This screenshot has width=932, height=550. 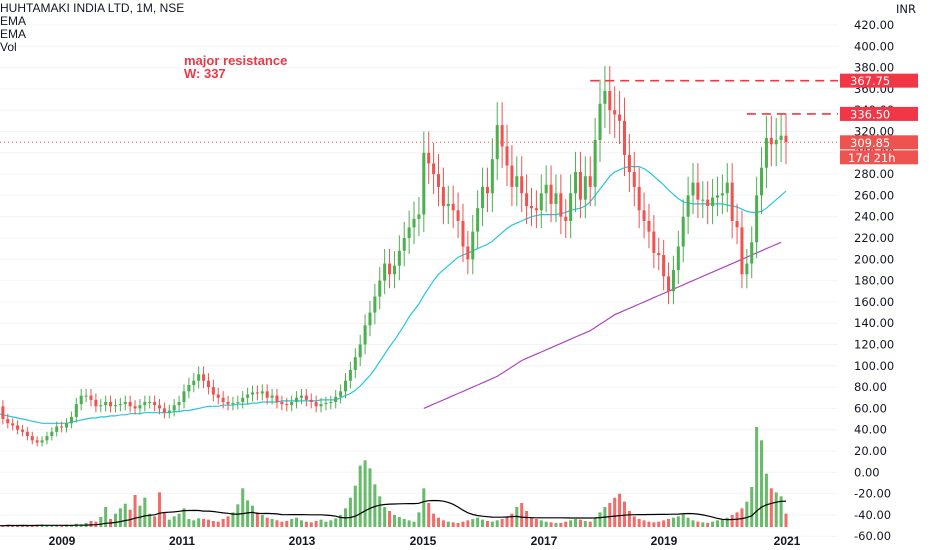 What do you see at coordinates (874, 366) in the screenshot?
I see `y-tick-label: 100.00` at bounding box center [874, 366].